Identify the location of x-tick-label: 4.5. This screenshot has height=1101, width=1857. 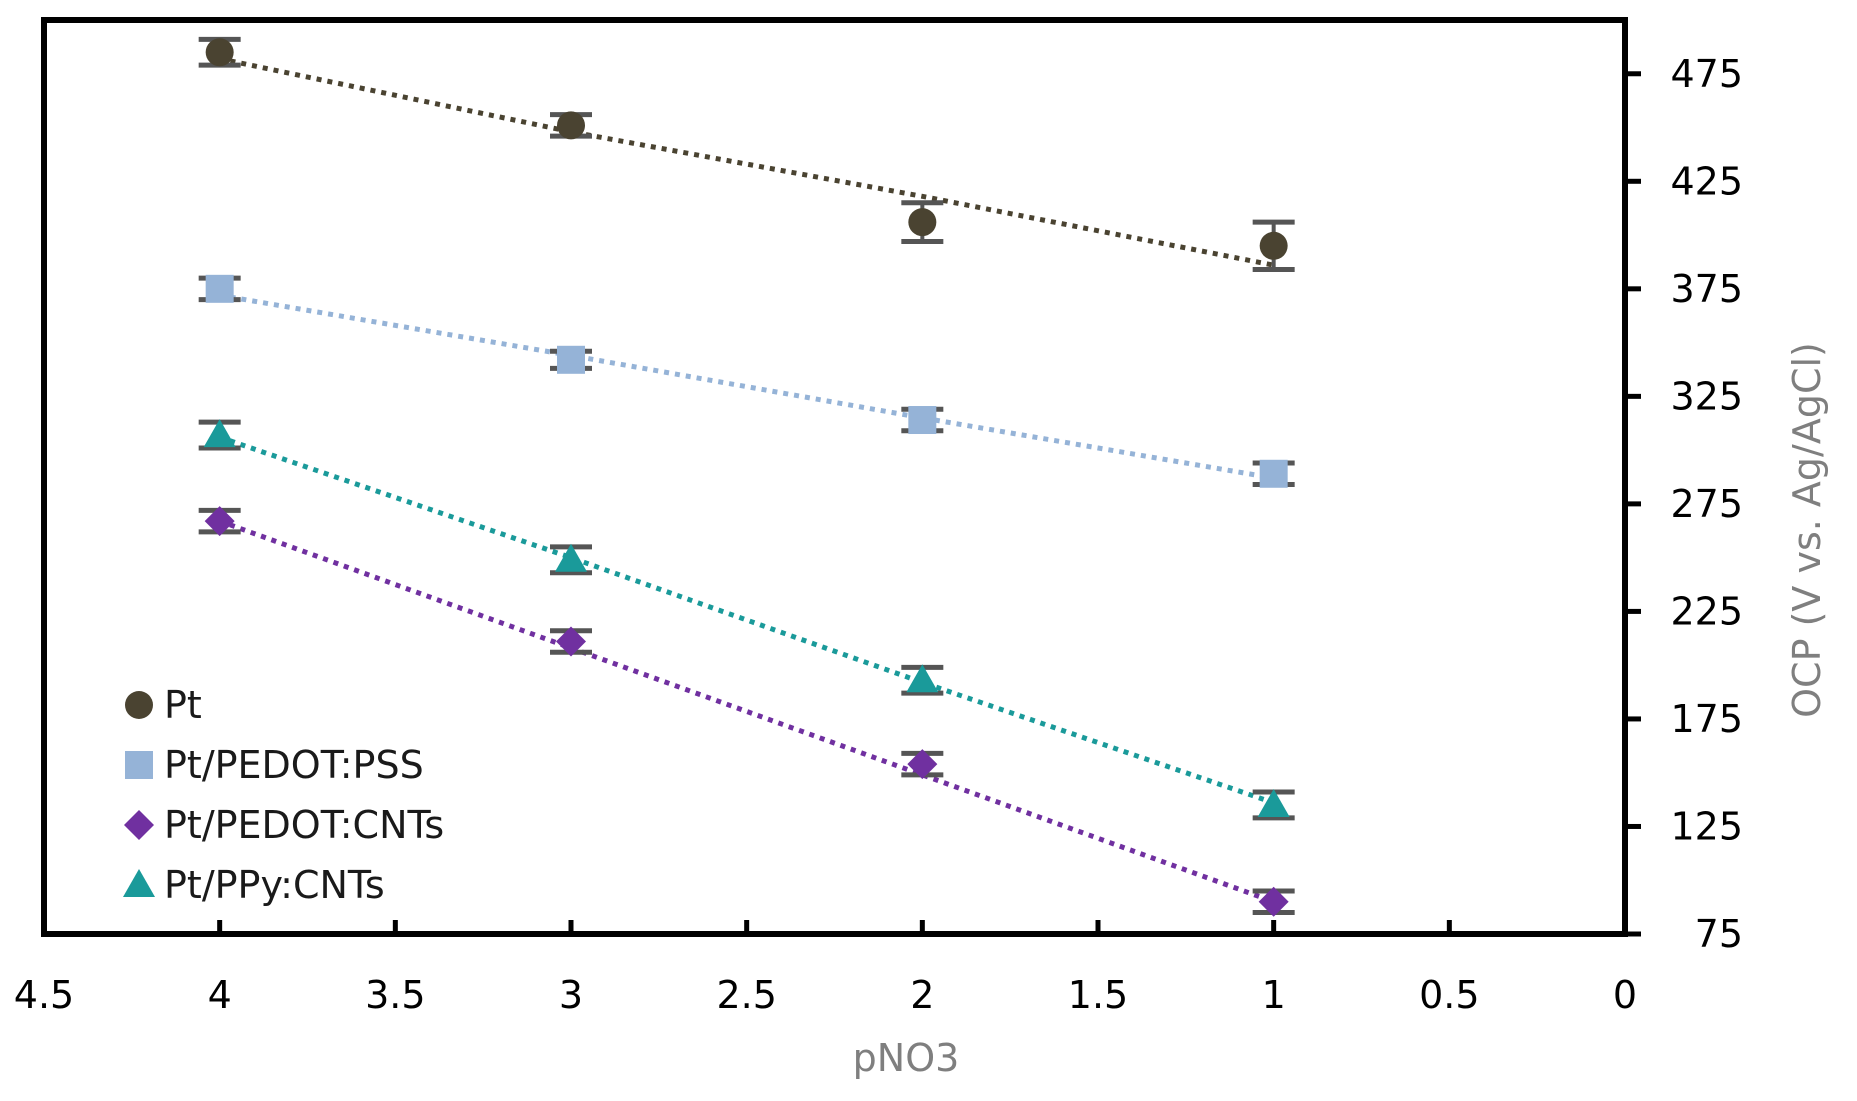
(44, 995).